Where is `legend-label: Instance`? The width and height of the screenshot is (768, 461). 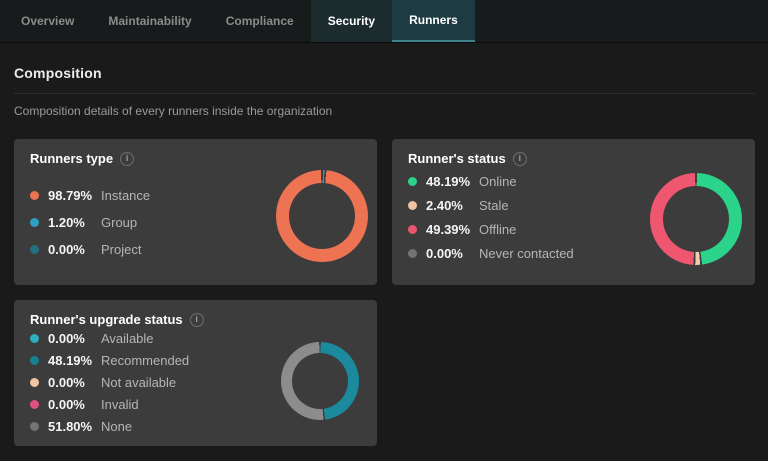
legend-label: Instance is located at coordinates (126, 195).